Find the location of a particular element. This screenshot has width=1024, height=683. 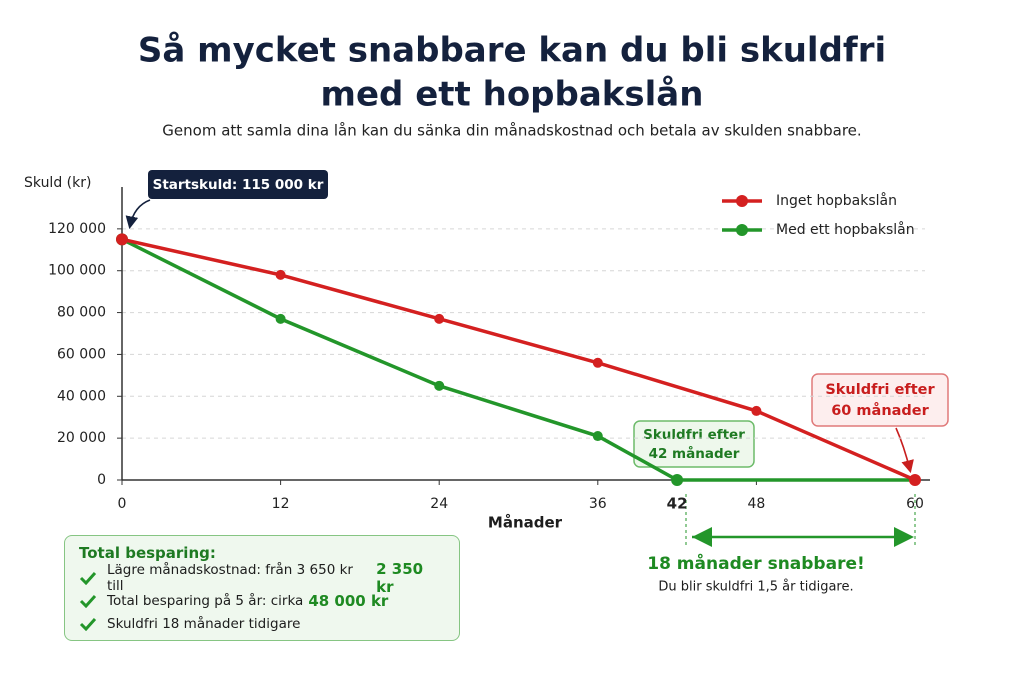

y-tick-label: 80 000 is located at coordinates (81, 313).